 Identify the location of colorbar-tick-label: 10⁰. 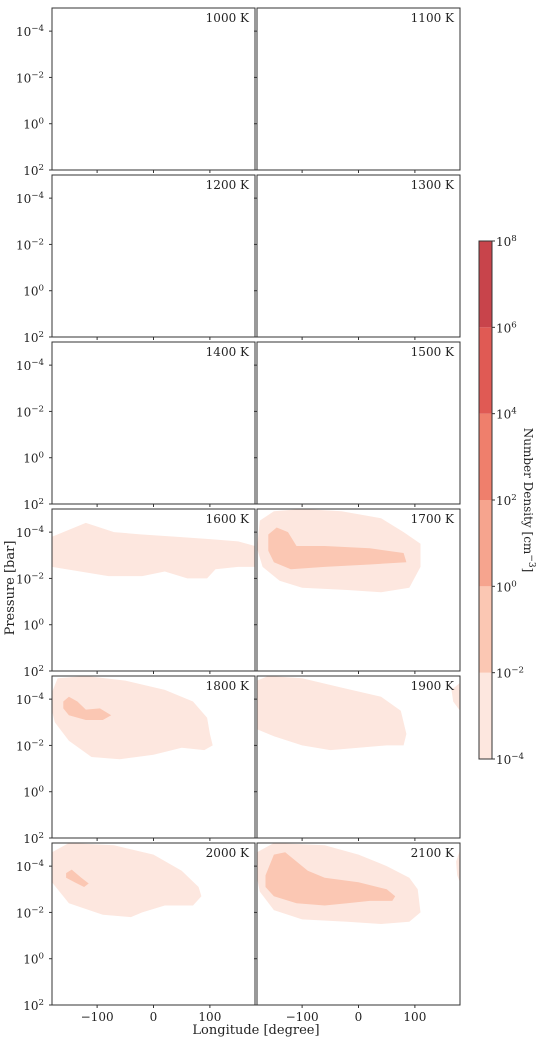
(506, 586).